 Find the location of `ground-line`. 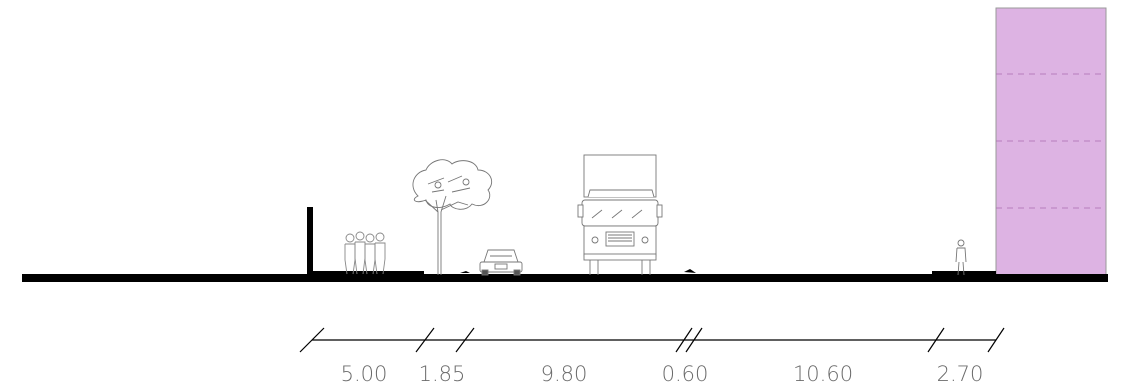

ground-line is located at coordinates (565, 278).